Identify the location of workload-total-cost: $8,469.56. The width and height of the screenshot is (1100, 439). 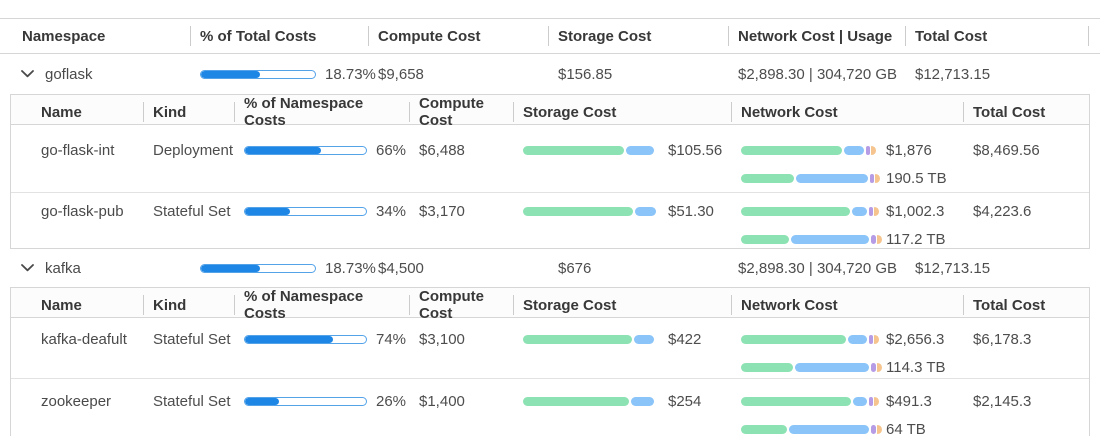
(1006, 150).